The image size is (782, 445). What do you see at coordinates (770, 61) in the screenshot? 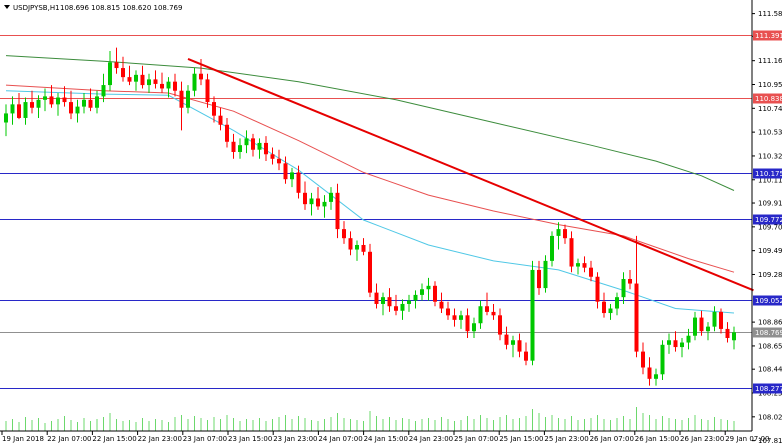
I see `price-tick-label: 111.165` at bounding box center [770, 61].